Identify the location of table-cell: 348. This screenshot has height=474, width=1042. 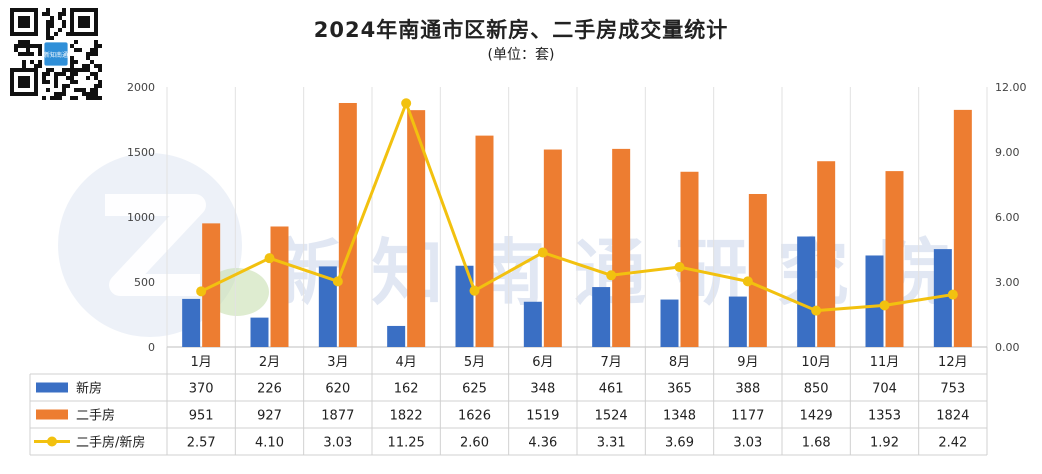
(542, 389).